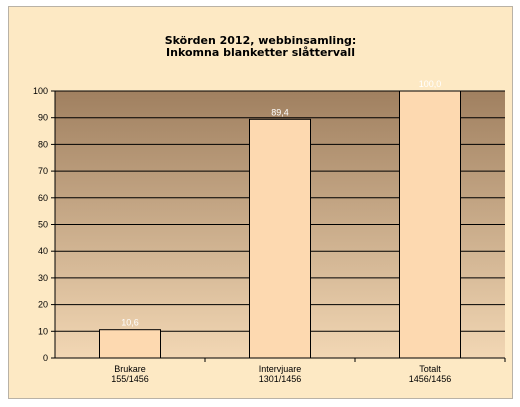  Describe the element at coordinates (430, 379) in the screenshot. I see `x-category-sublabel: 1456/1456` at that location.